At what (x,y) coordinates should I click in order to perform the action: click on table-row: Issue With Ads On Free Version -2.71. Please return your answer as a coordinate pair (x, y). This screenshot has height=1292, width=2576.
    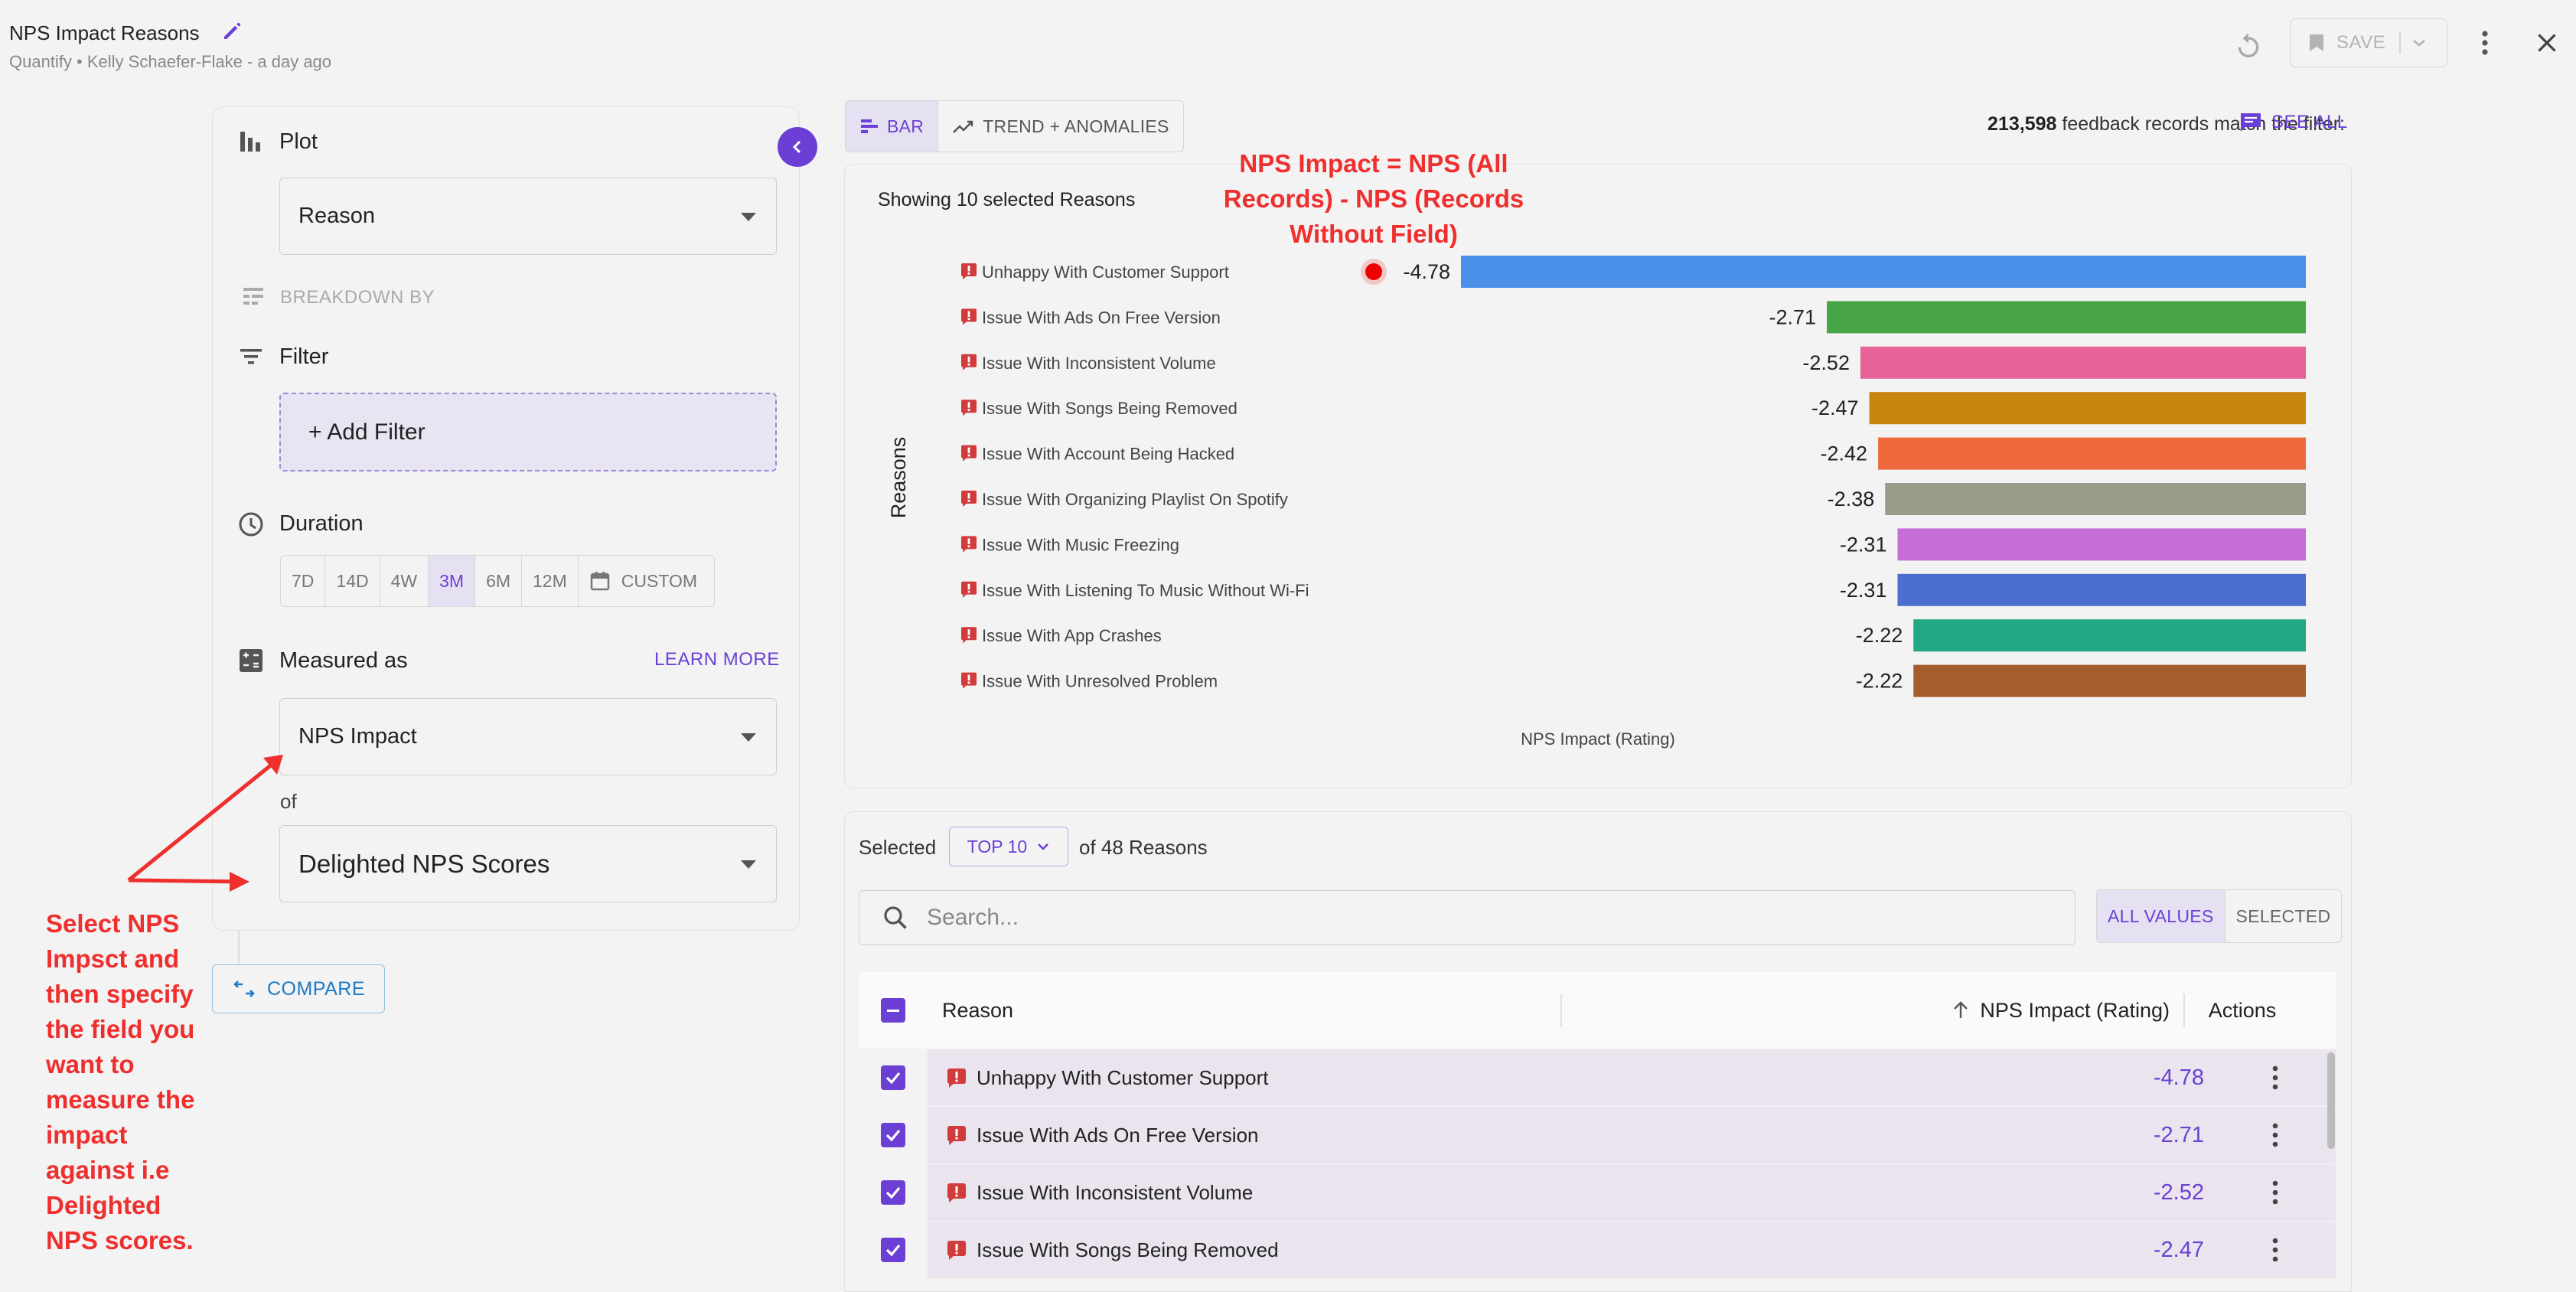
    Looking at the image, I should click on (1598, 1135).